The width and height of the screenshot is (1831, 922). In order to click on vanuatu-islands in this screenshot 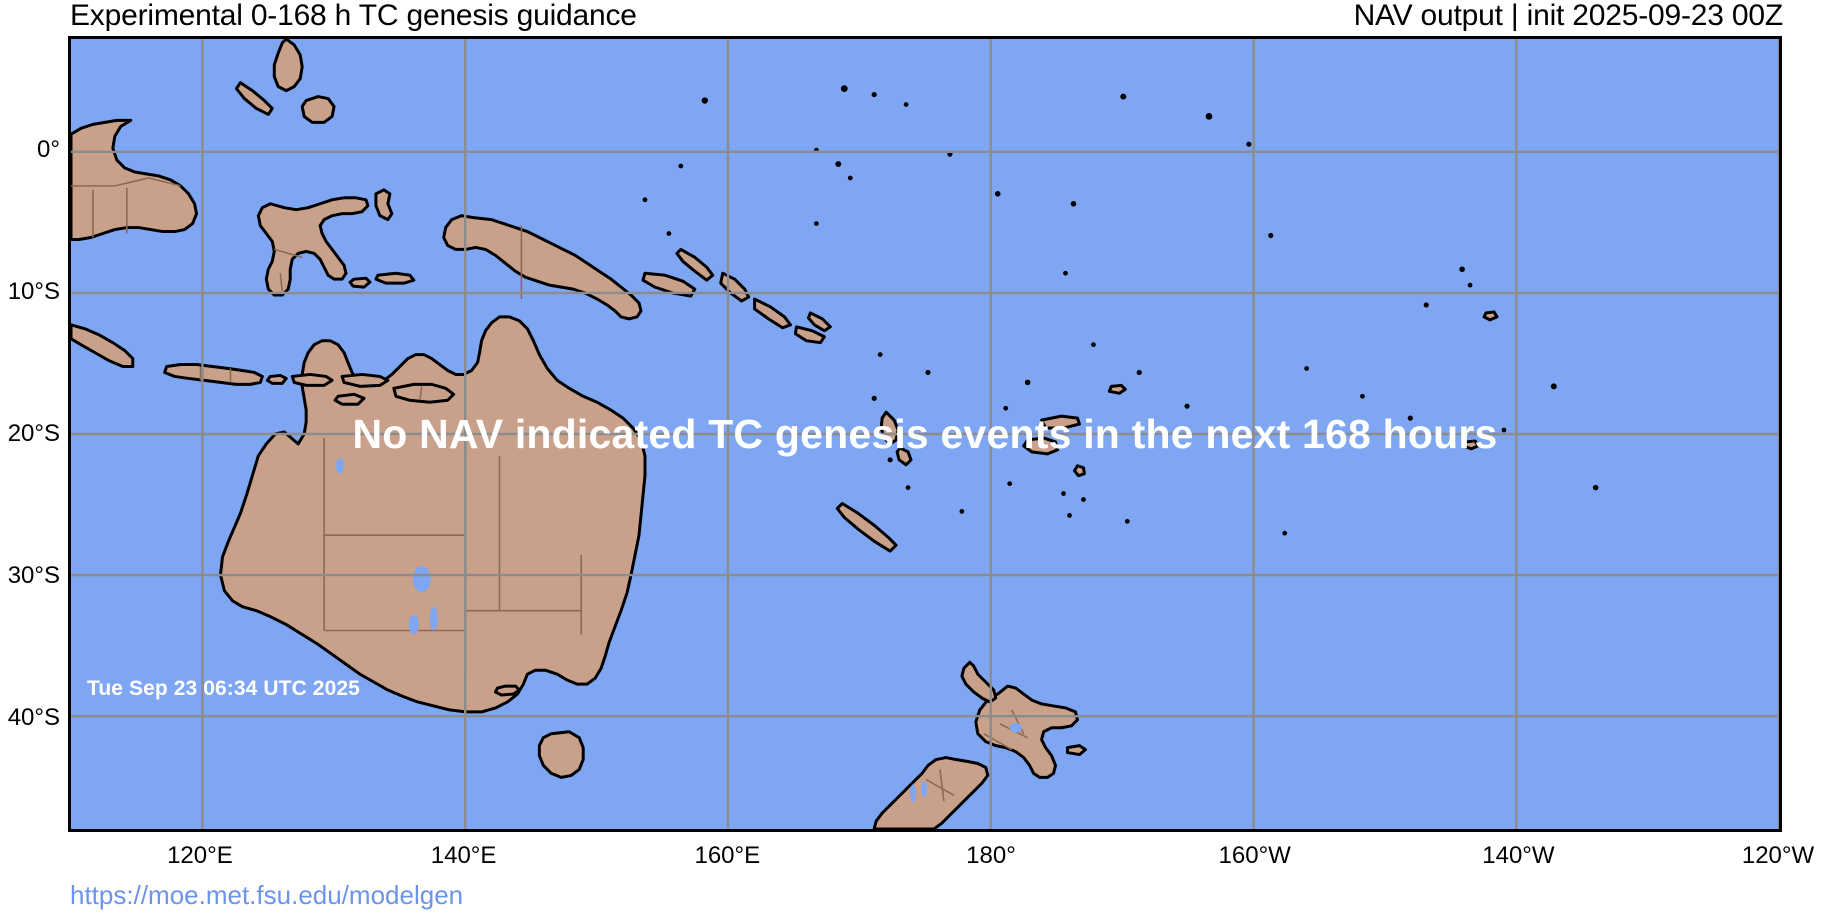, I will do `click(889, 428)`.